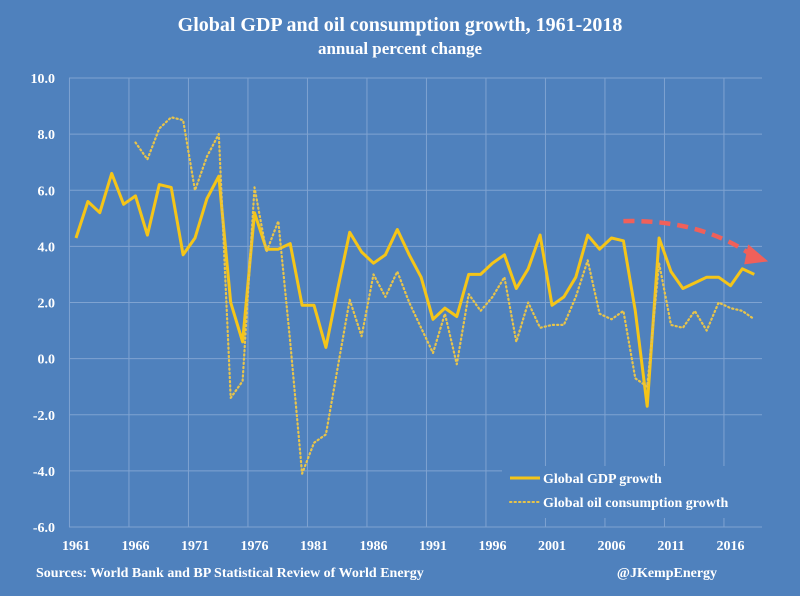 Image resolution: width=800 pixels, height=596 pixels. Describe the element at coordinates (47, 135) in the screenshot. I see `y-tick-label: 8.0` at that location.